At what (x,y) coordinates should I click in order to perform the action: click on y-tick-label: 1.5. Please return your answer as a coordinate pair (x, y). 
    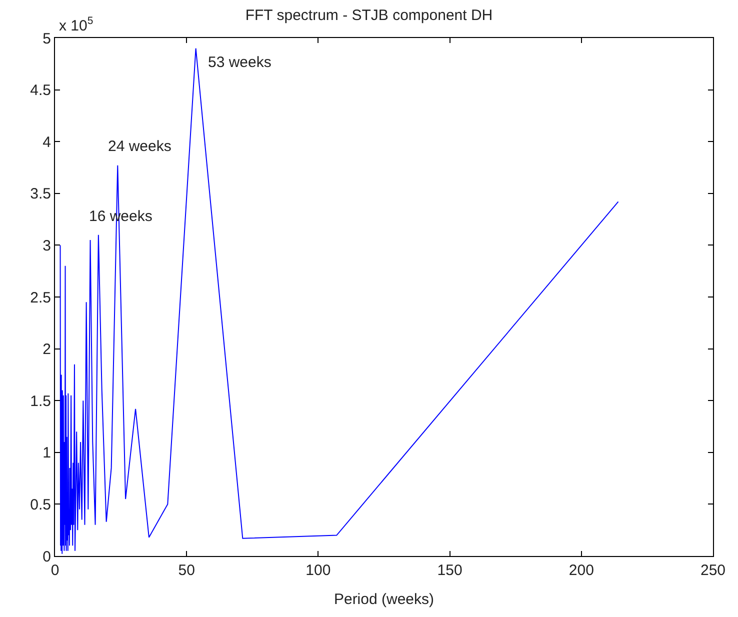
    Looking at the image, I should click on (40, 401).